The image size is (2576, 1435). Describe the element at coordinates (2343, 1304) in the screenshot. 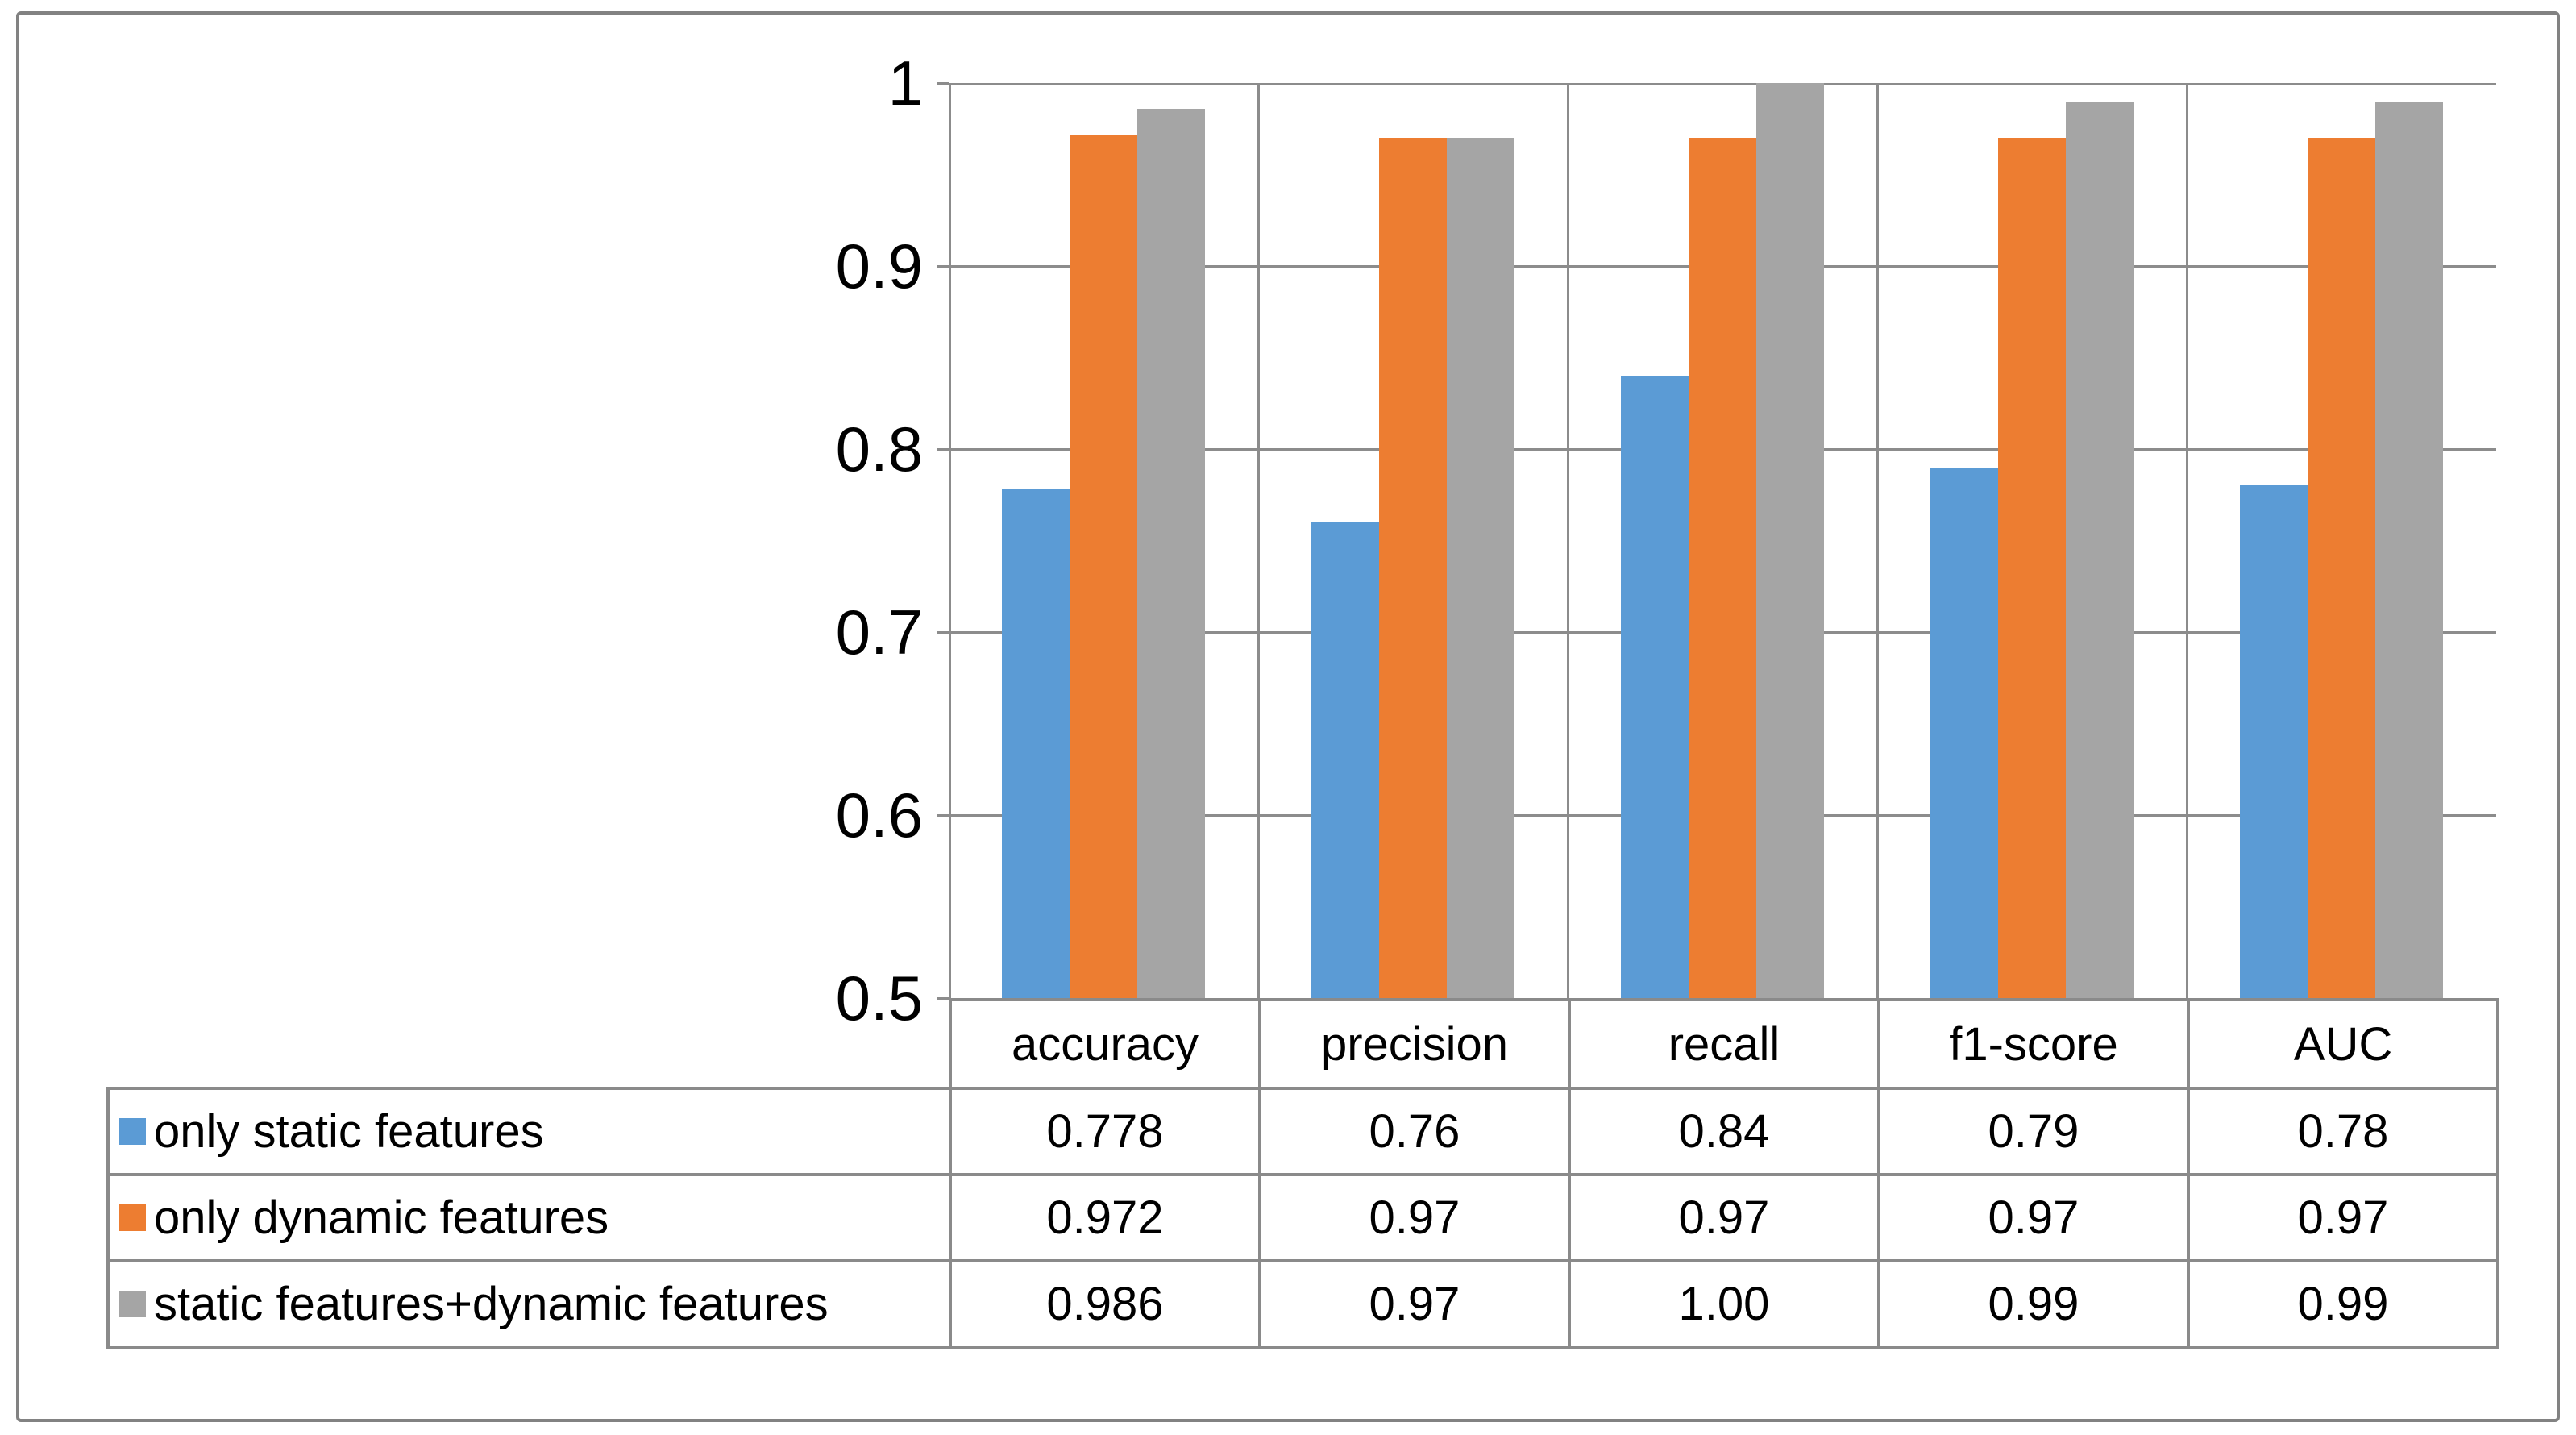

I see `value-cell-AUC: 0.99` at that location.